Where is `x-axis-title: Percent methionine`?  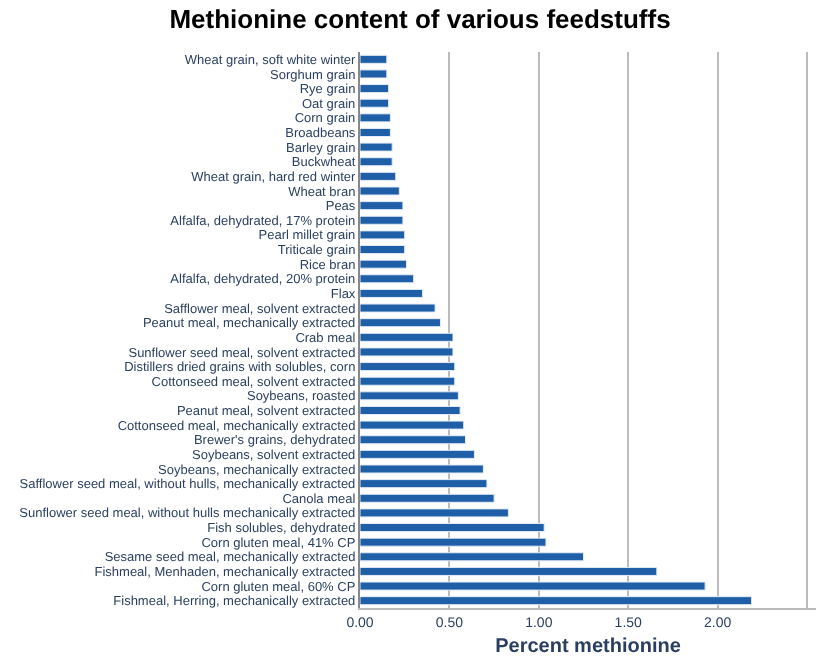 x-axis-title: Percent methionine is located at coordinates (588, 646).